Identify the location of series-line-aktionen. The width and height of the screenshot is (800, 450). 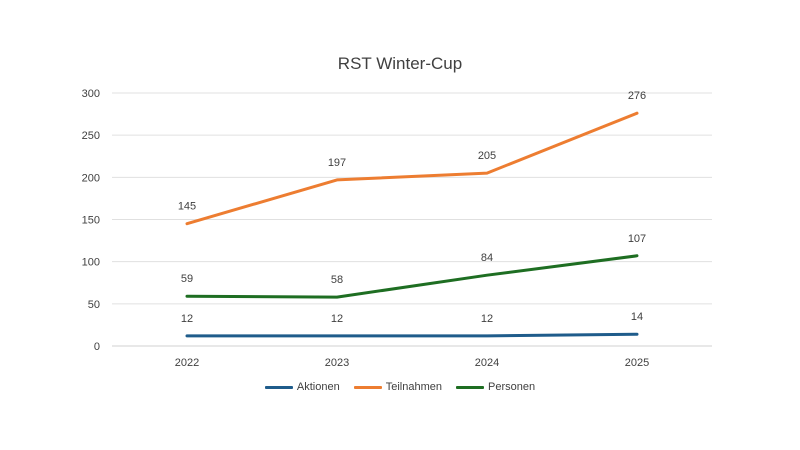
(412, 335).